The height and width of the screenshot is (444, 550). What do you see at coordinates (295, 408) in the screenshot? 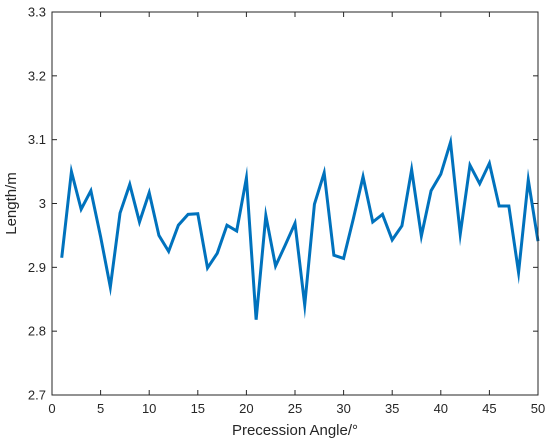
I see `x-tick-label: 25` at bounding box center [295, 408].